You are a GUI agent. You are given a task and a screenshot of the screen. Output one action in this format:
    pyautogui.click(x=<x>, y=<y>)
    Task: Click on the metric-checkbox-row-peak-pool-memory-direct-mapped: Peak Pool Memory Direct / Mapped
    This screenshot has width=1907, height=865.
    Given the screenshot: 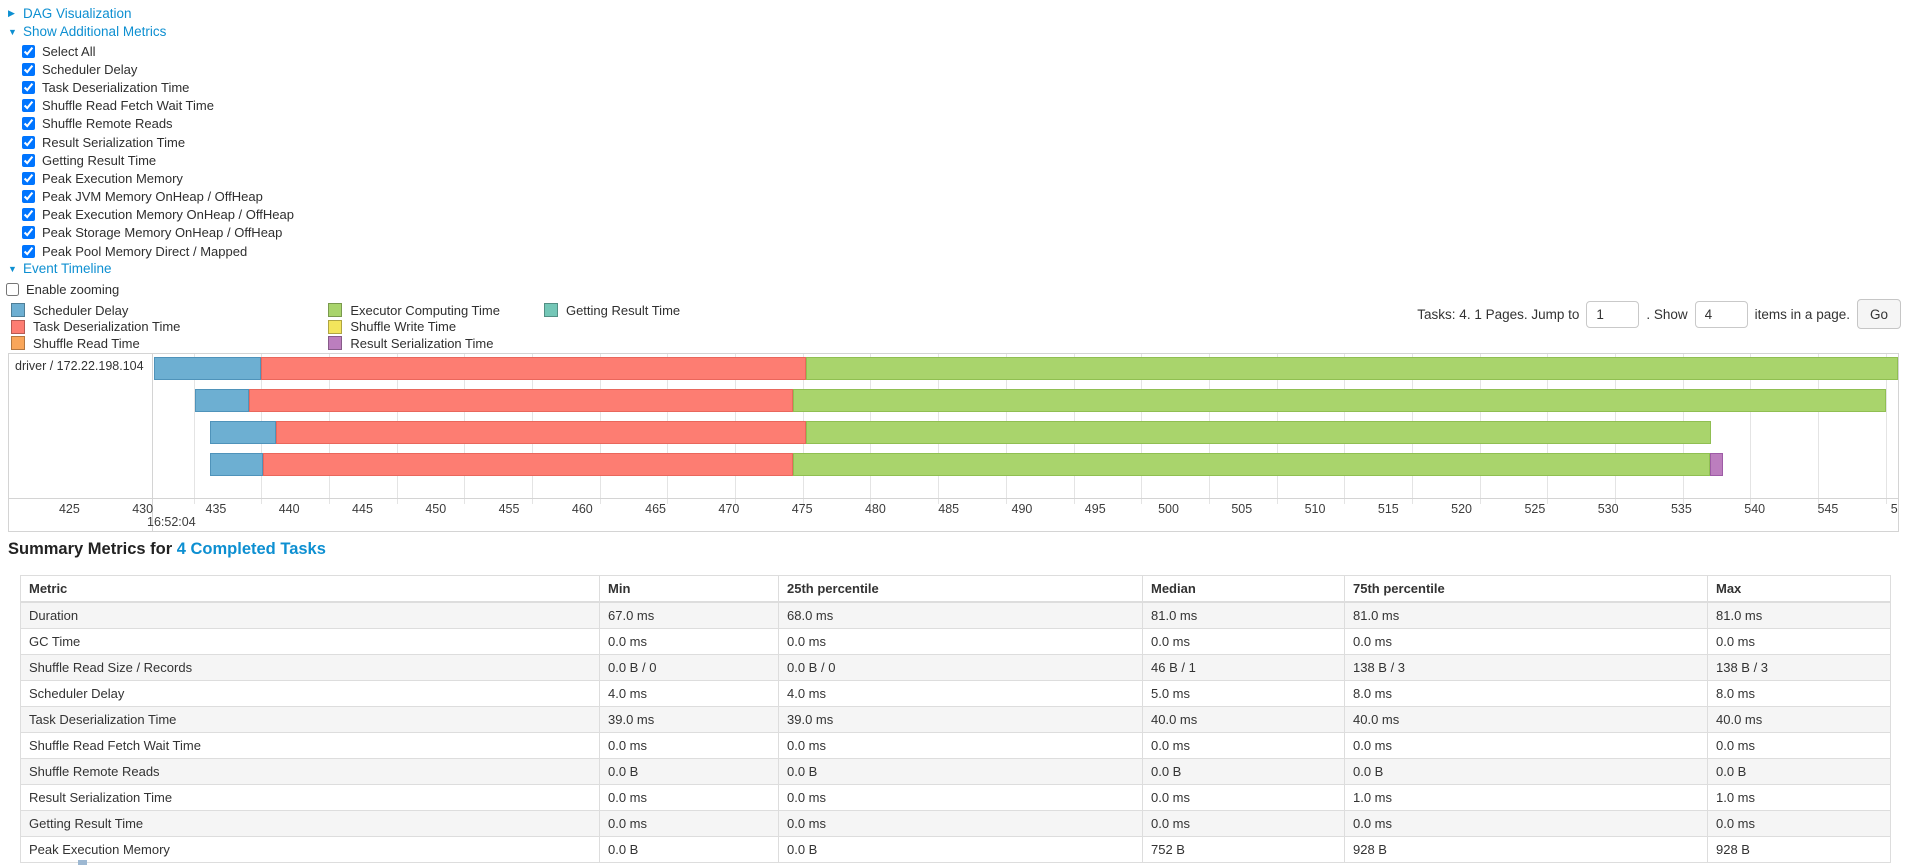 What is the action you would take?
    pyautogui.click(x=158, y=251)
    